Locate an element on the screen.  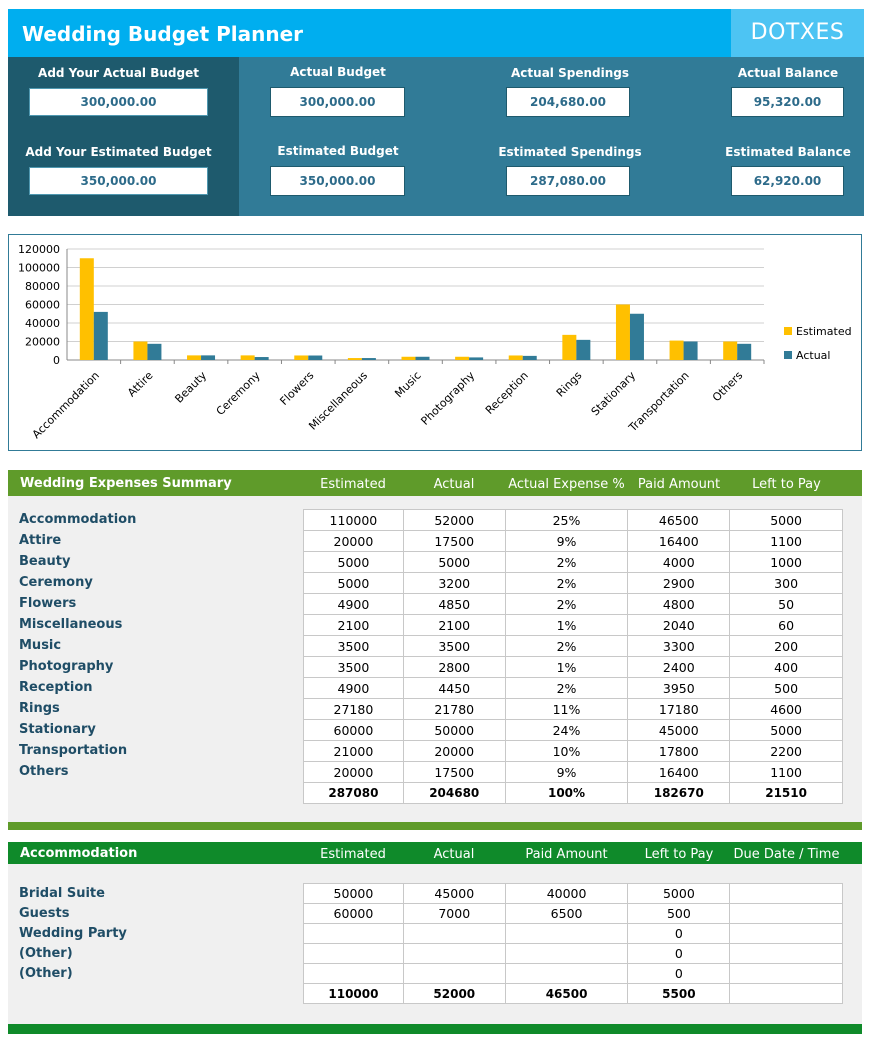
summary-row-label: Accommodation is located at coordinates (78, 519).